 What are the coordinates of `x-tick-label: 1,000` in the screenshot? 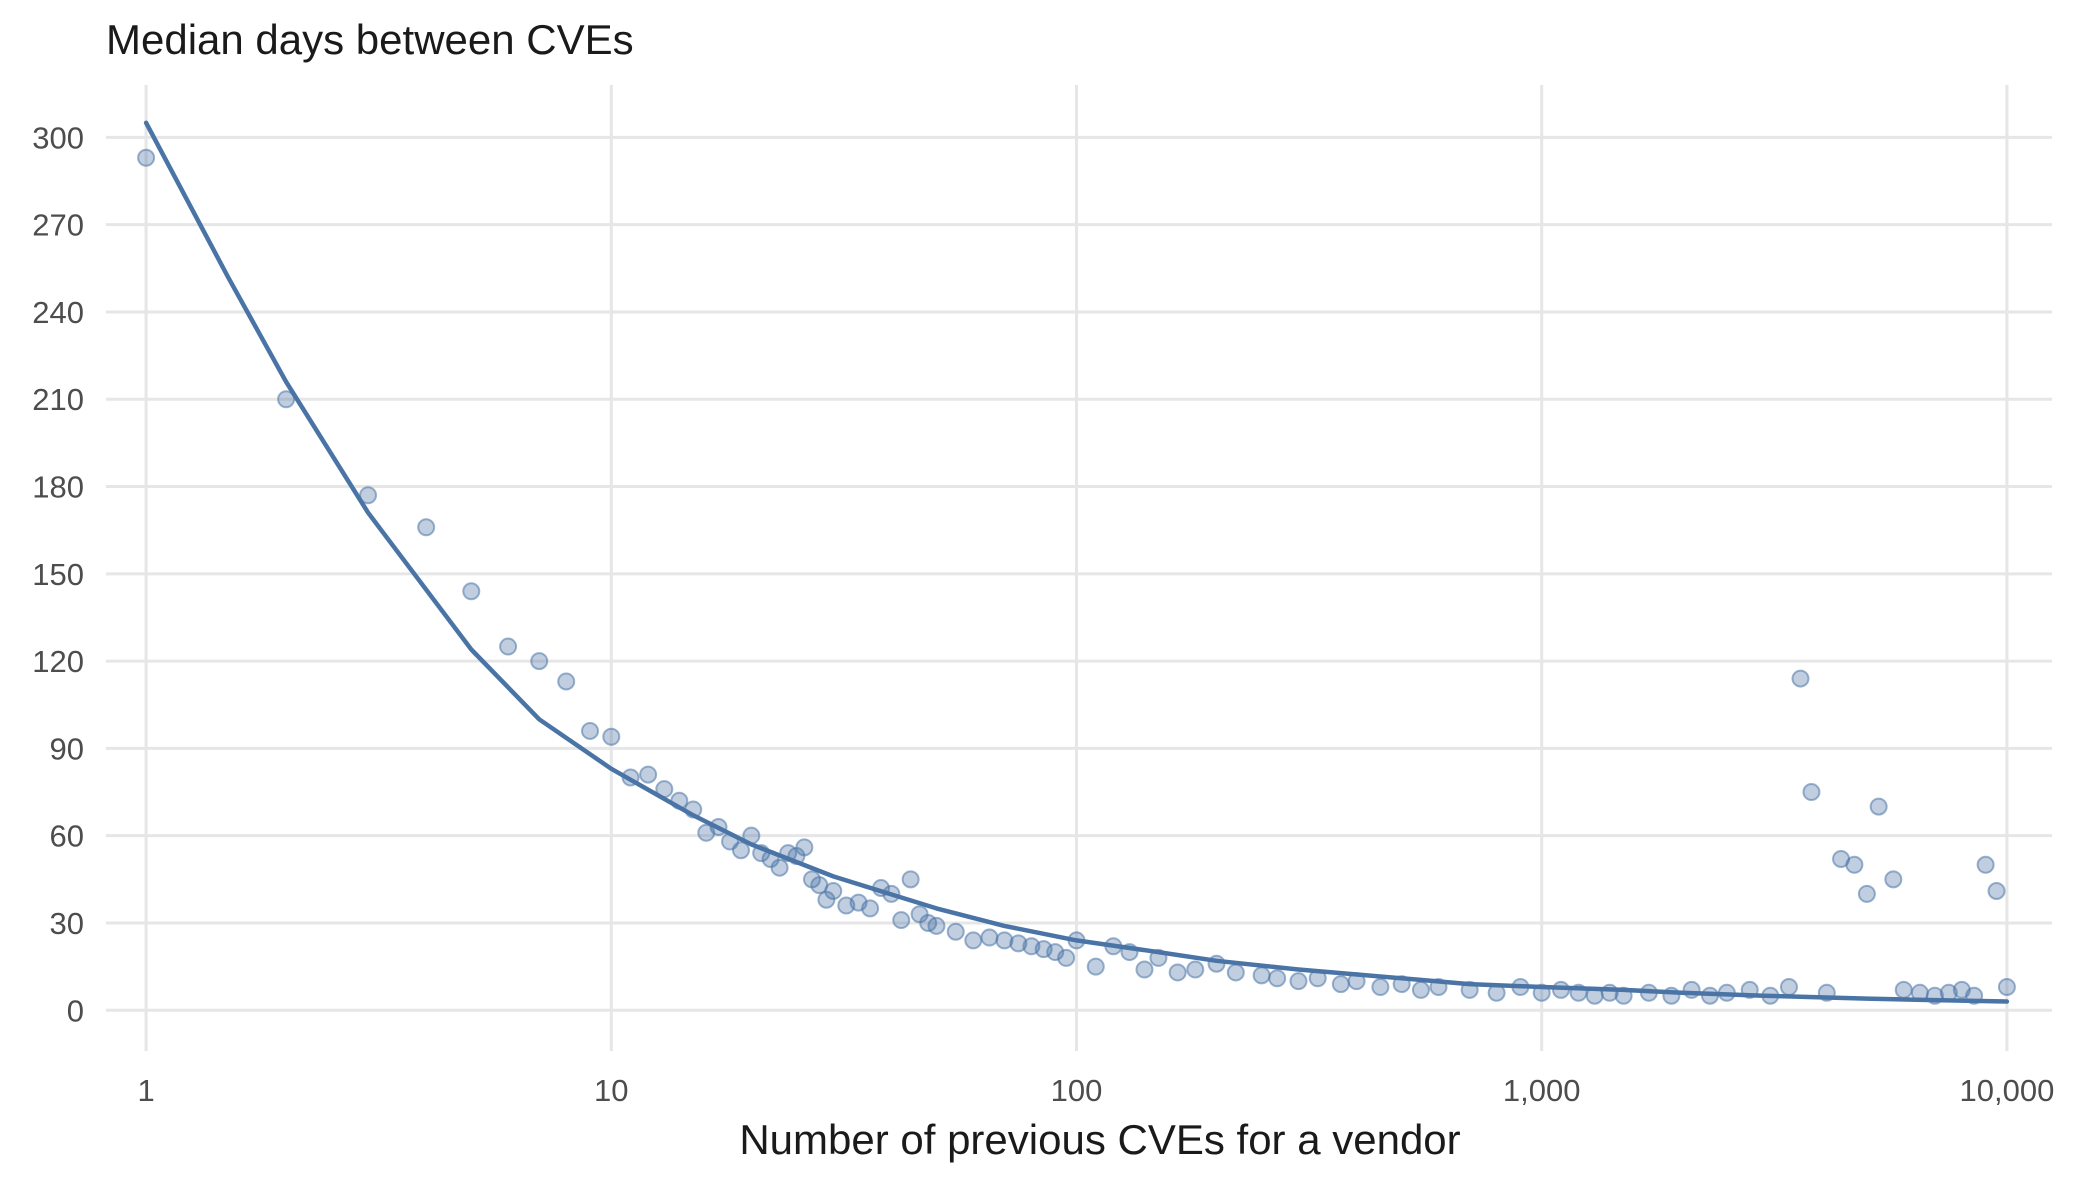 It's located at (1542, 1090).